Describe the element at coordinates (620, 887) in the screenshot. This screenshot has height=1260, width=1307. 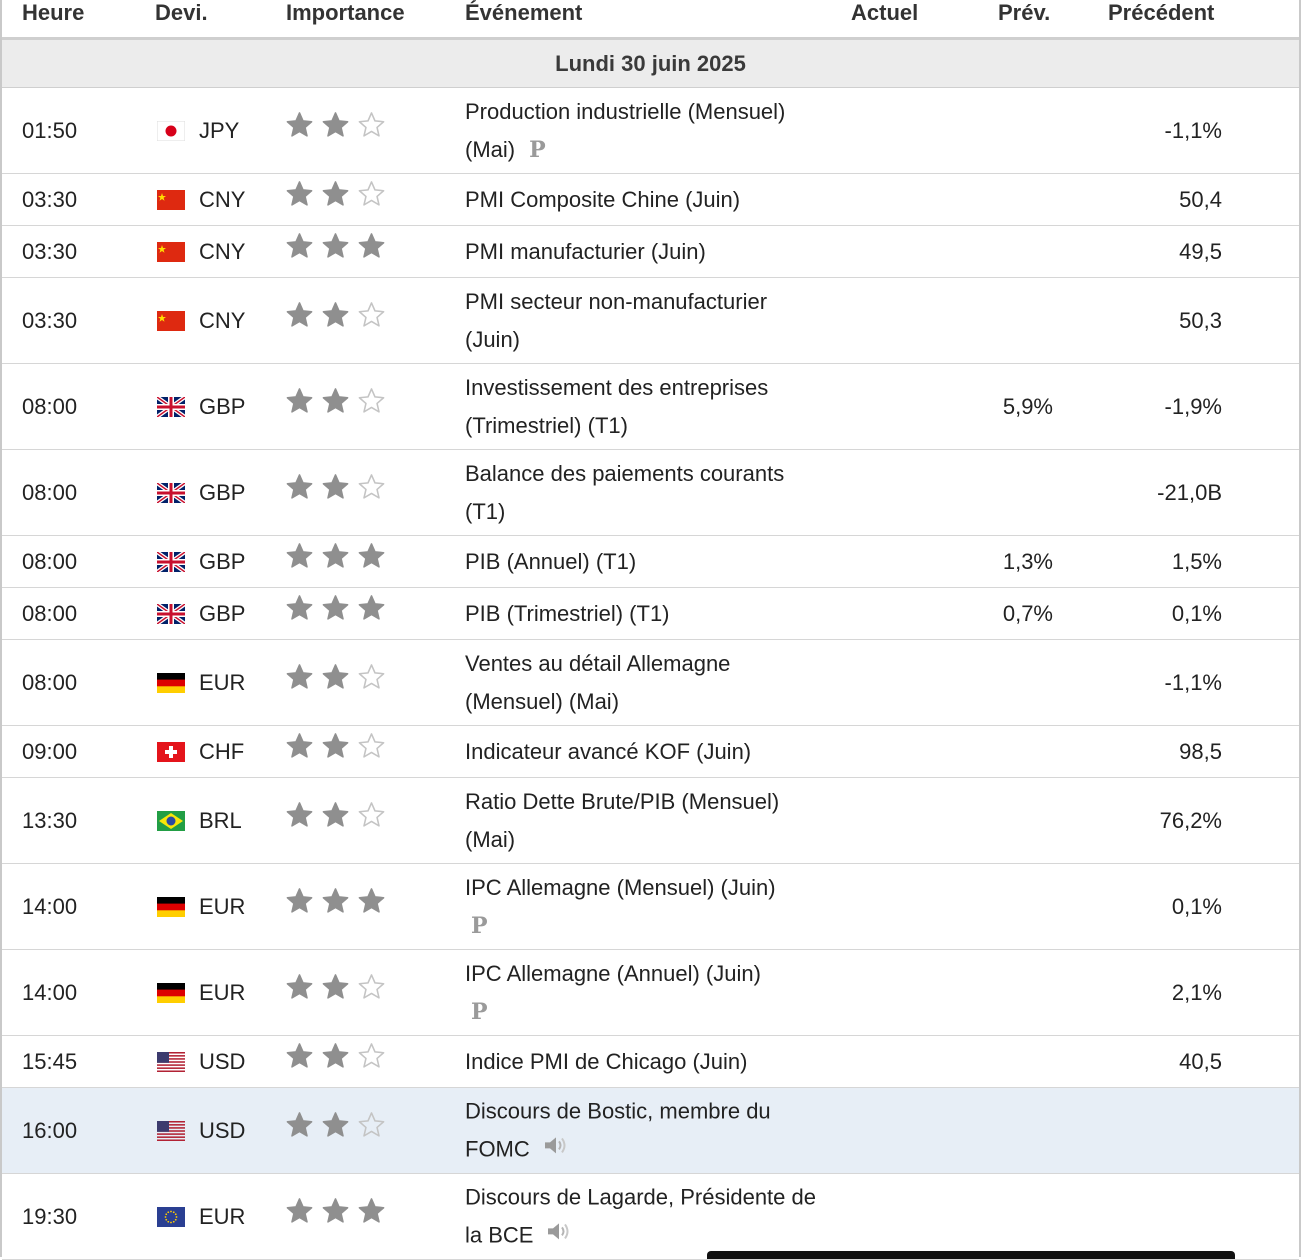
I see `event-title: IPC Allemagne (Mensuel) (Juin)` at that location.